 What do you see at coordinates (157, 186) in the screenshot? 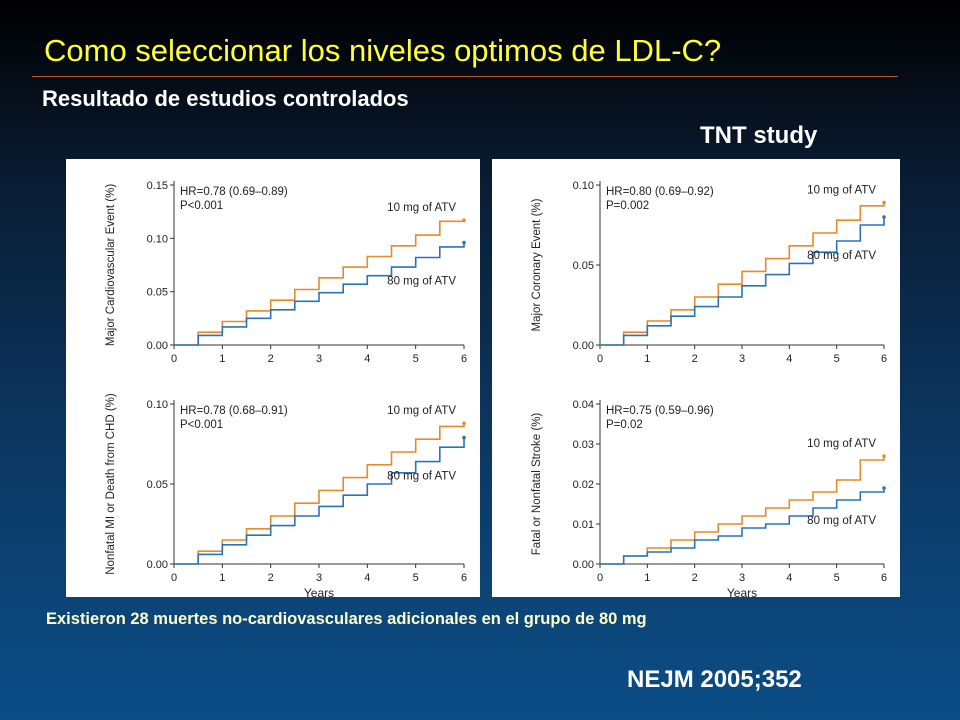
I see `y-tick-label: 0.15` at bounding box center [157, 186].